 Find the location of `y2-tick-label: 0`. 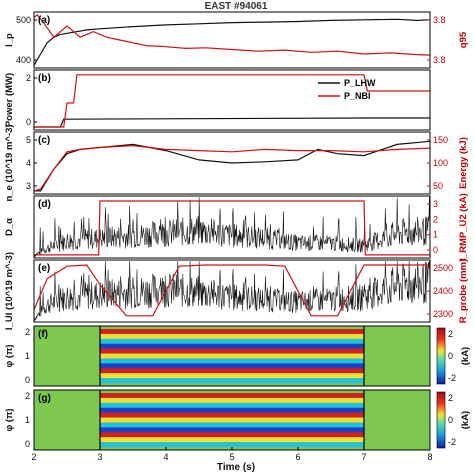

y2-tick-label: 0 is located at coordinates (435, 250).